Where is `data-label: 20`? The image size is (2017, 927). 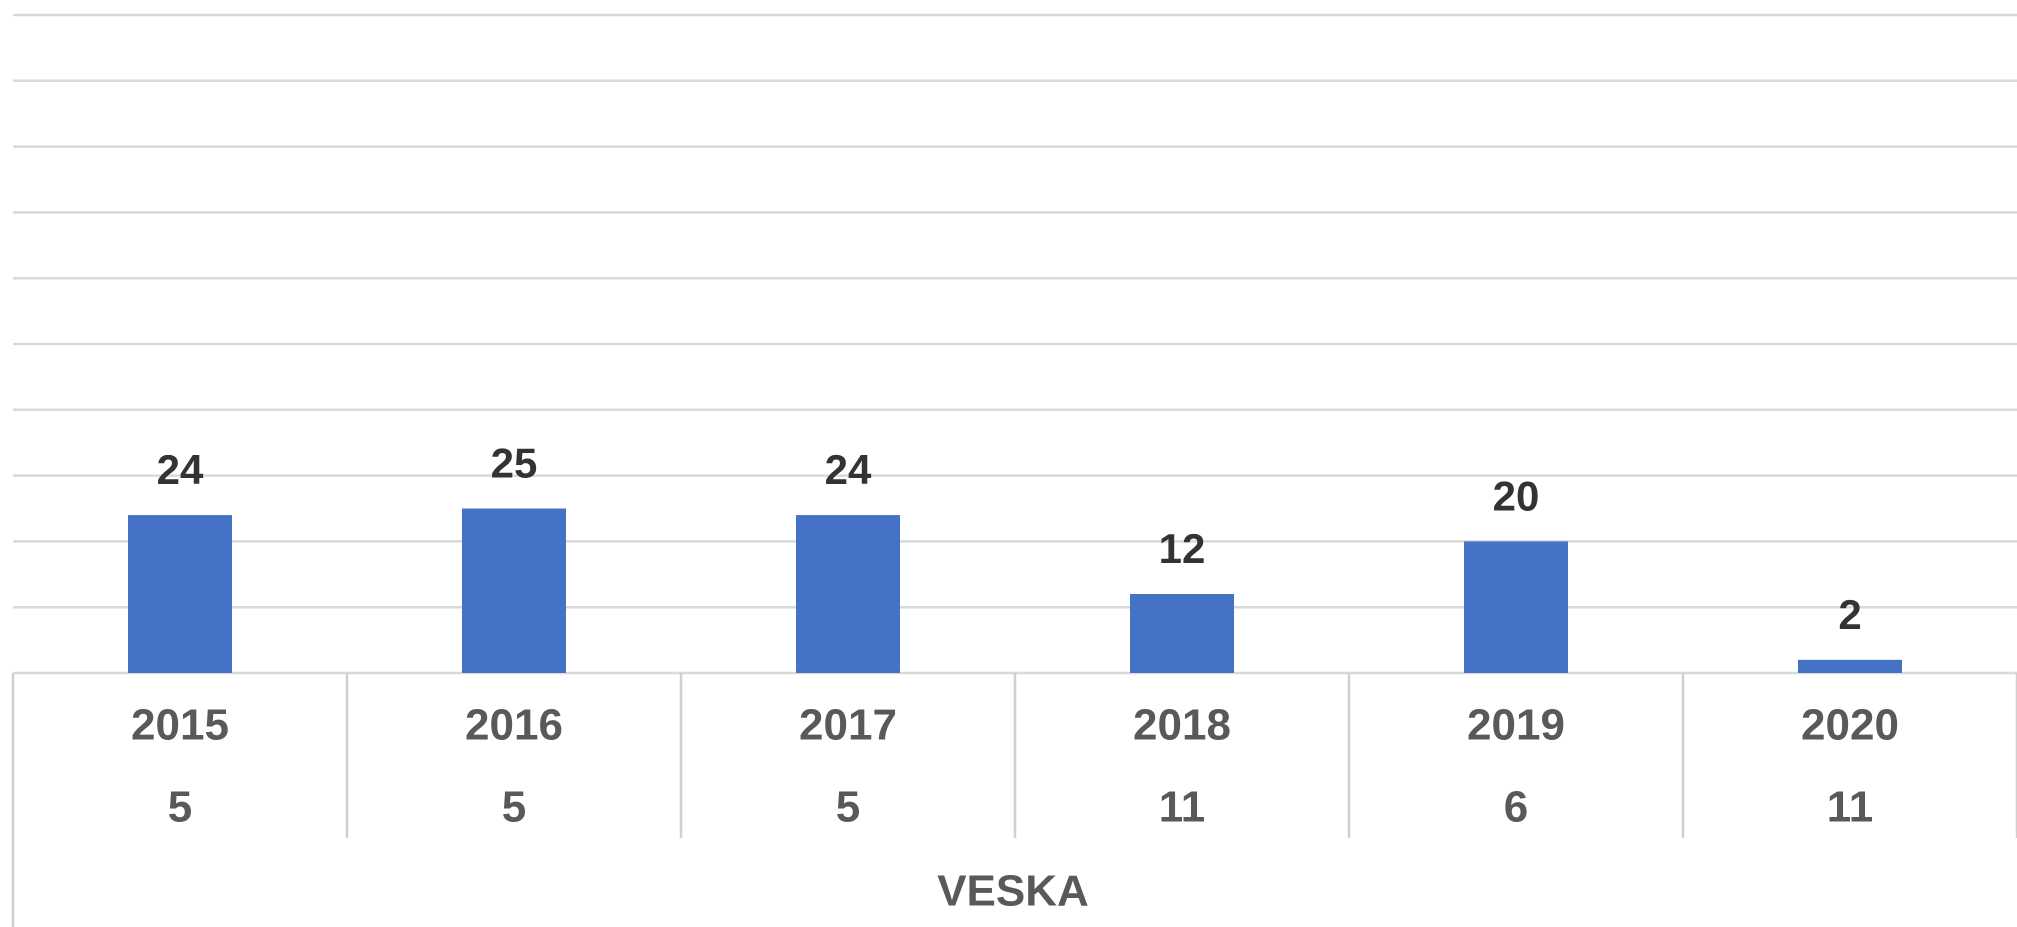 data-label: 20 is located at coordinates (1516, 495).